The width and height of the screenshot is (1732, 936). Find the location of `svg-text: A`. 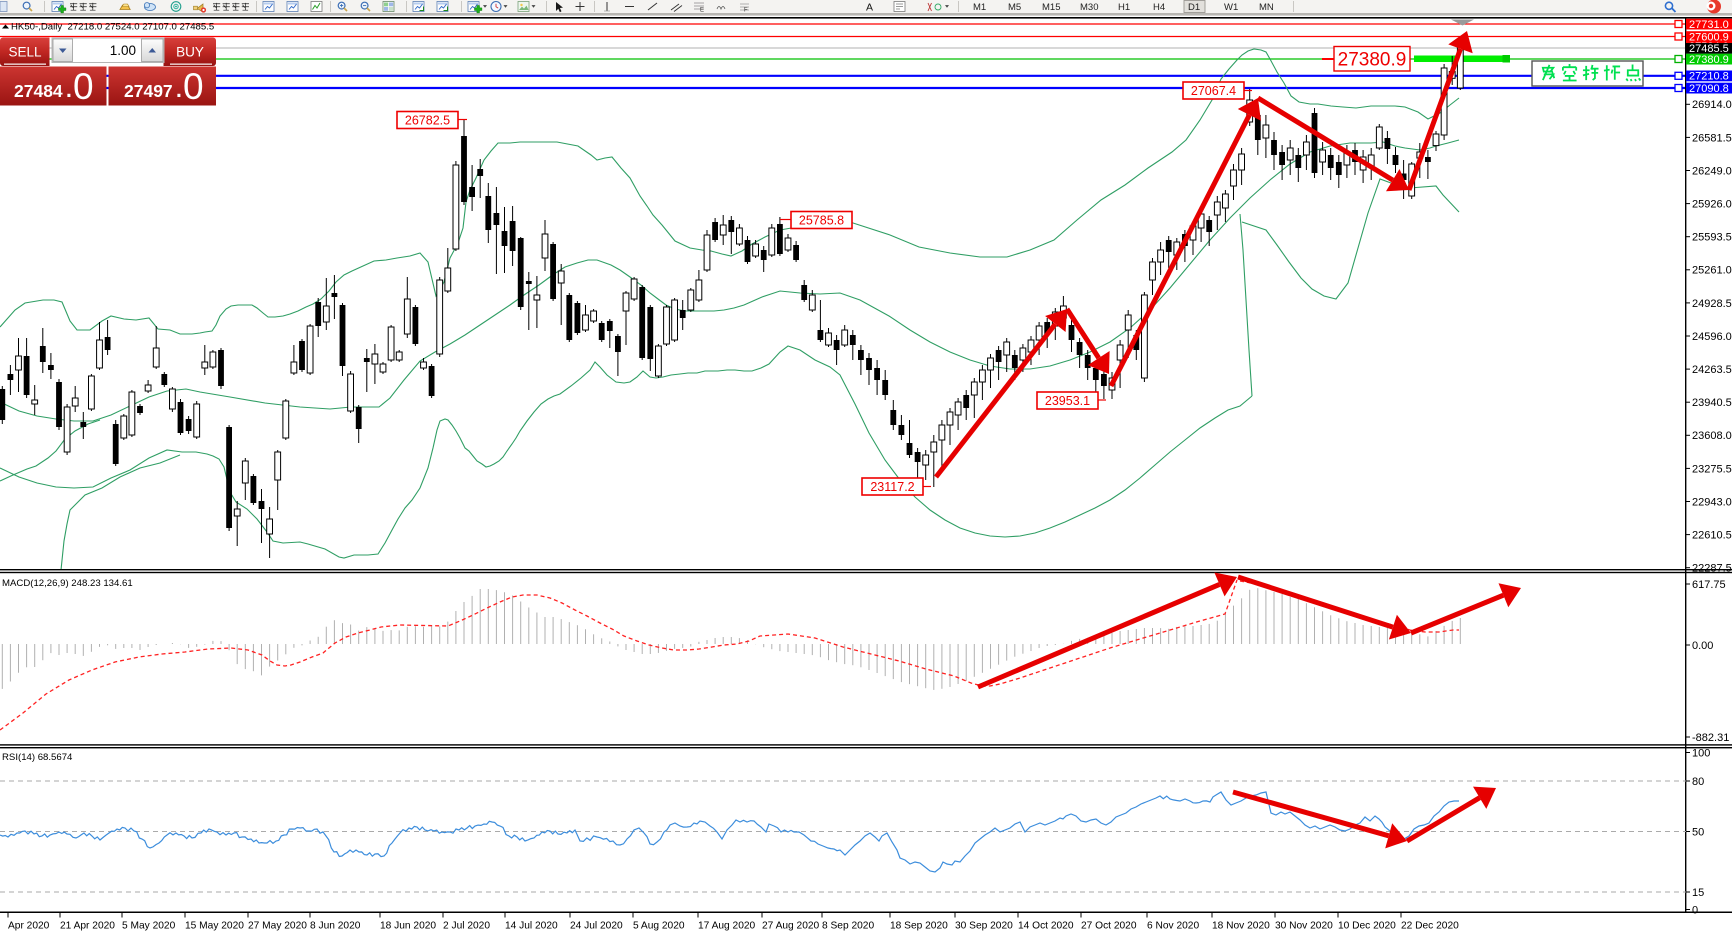

svg-text: A is located at coordinates (869, 8).